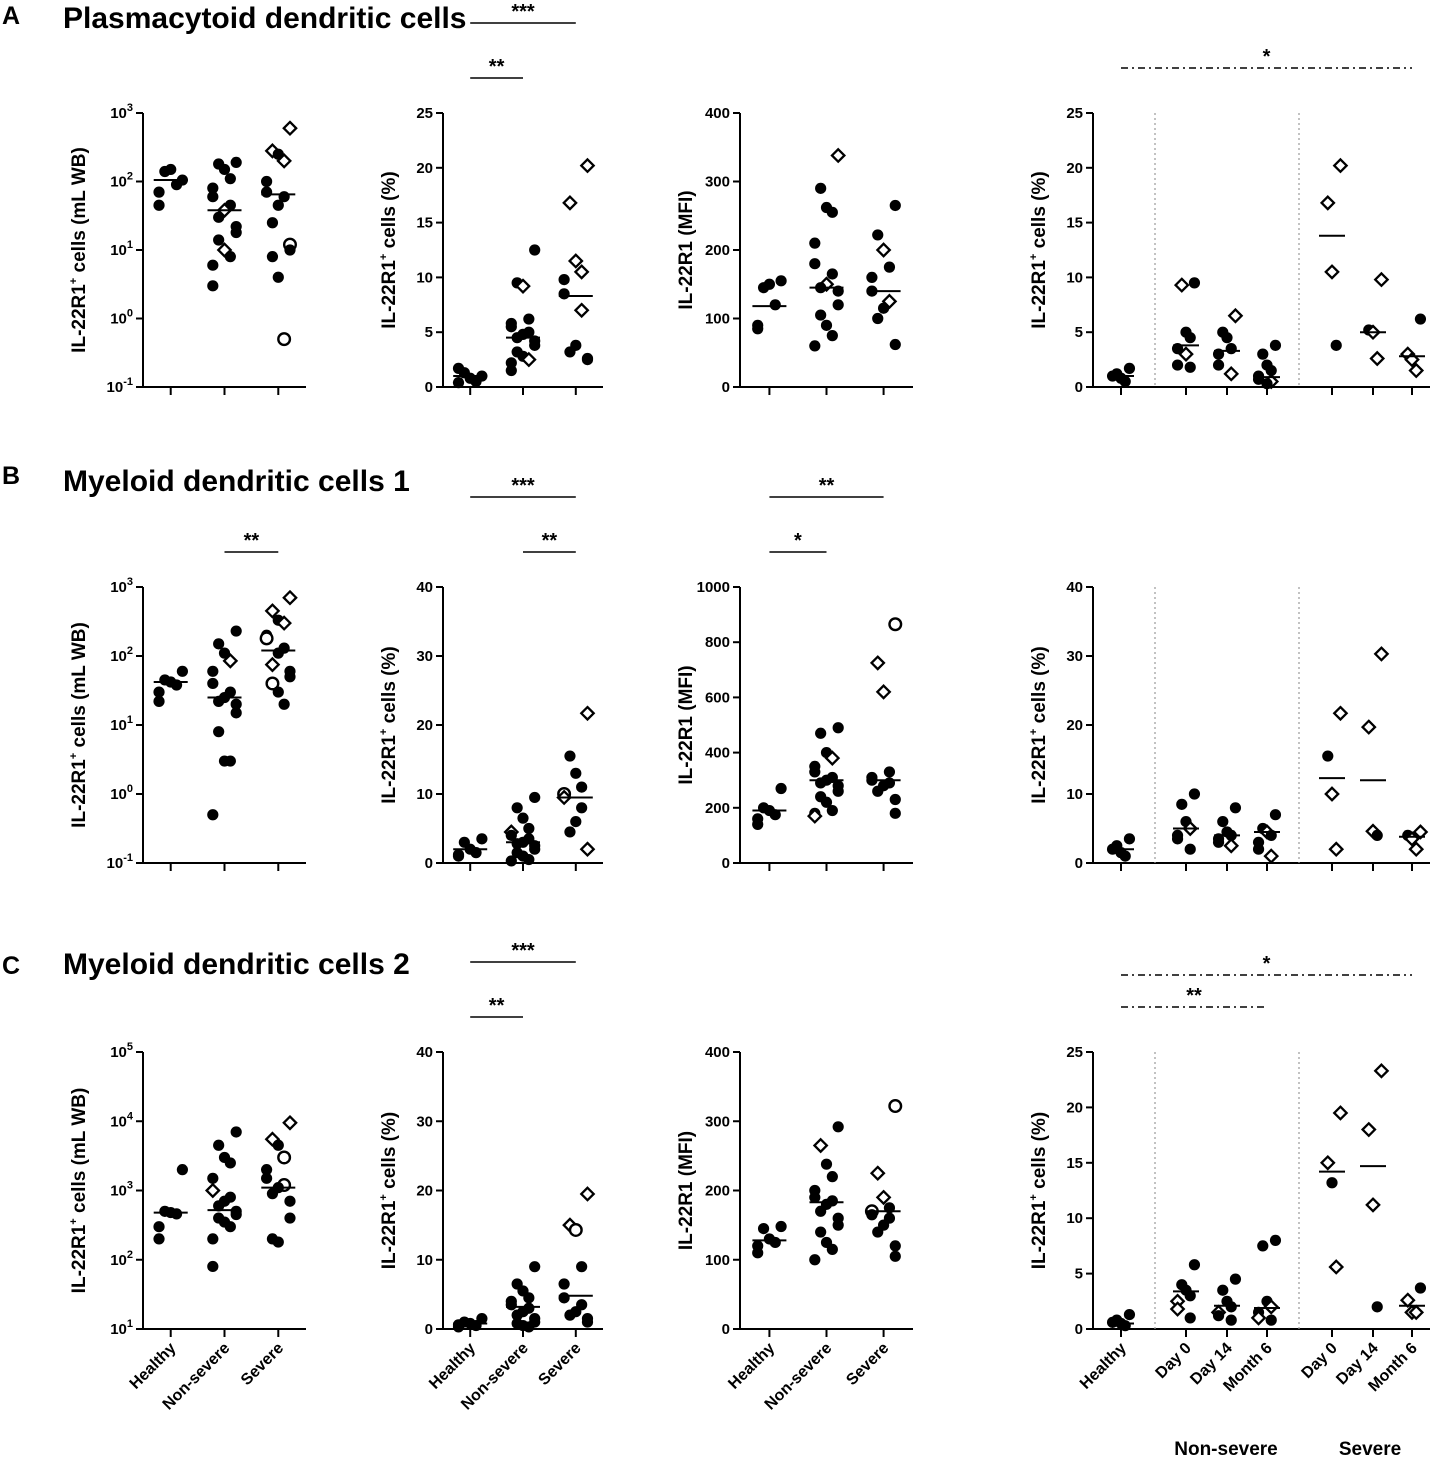 The width and height of the screenshot is (1441, 1457). What do you see at coordinates (1079, 863) in the screenshot?
I see `y-tick-label: 0` at bounding box center [1079, 863].